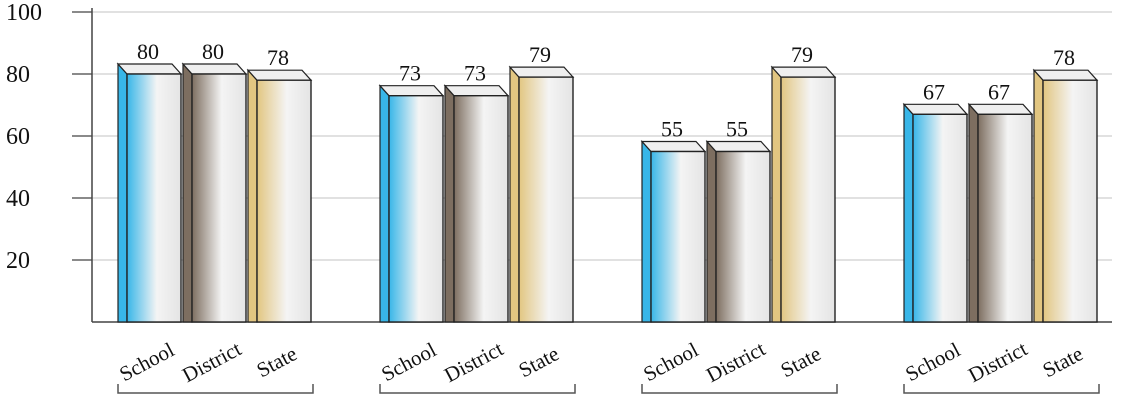 The width and height of the screenshot is (1130, 396). Describe the element at coordinates (18, 137) in the screenshot. I see `y-tick-label: 60` at that location.